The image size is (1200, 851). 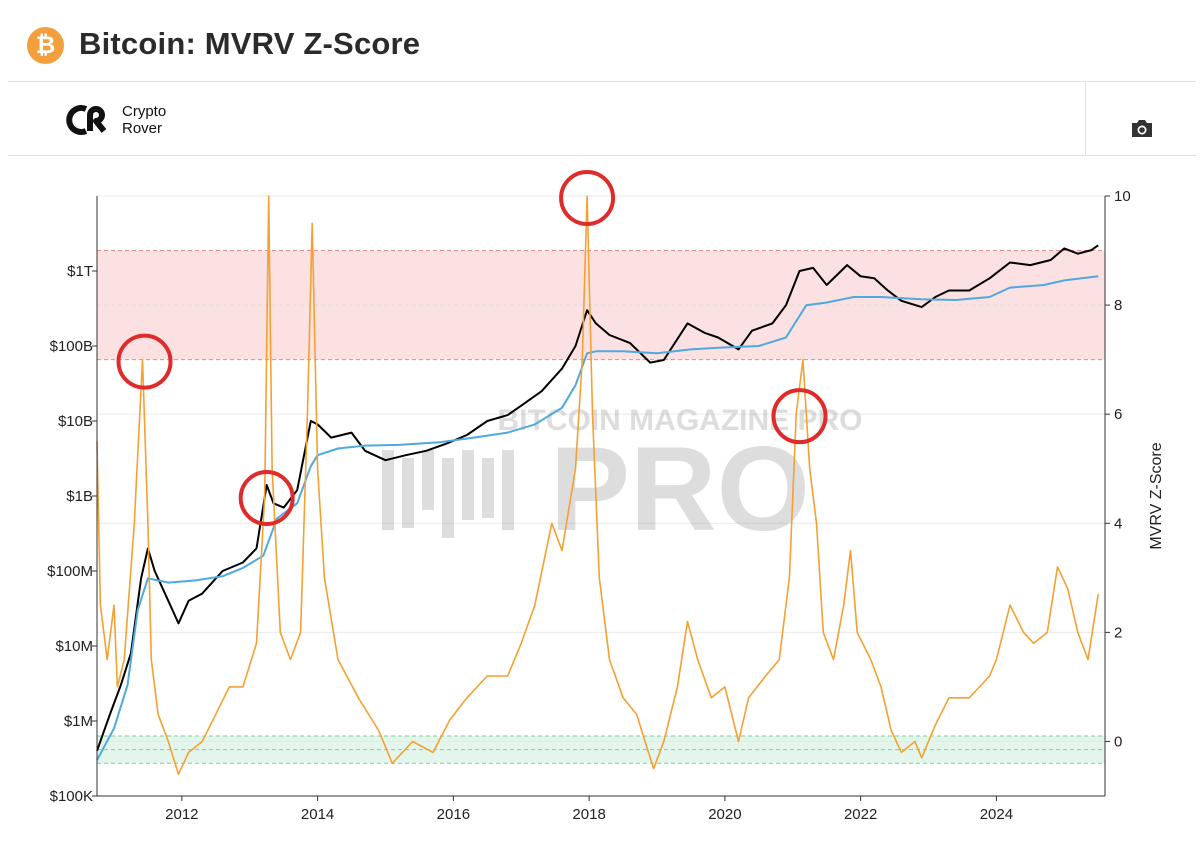 What do you see at coordinates (1142, 128) in the screenshot?
I see `camera-icon` at bounding box center [1142, 128].